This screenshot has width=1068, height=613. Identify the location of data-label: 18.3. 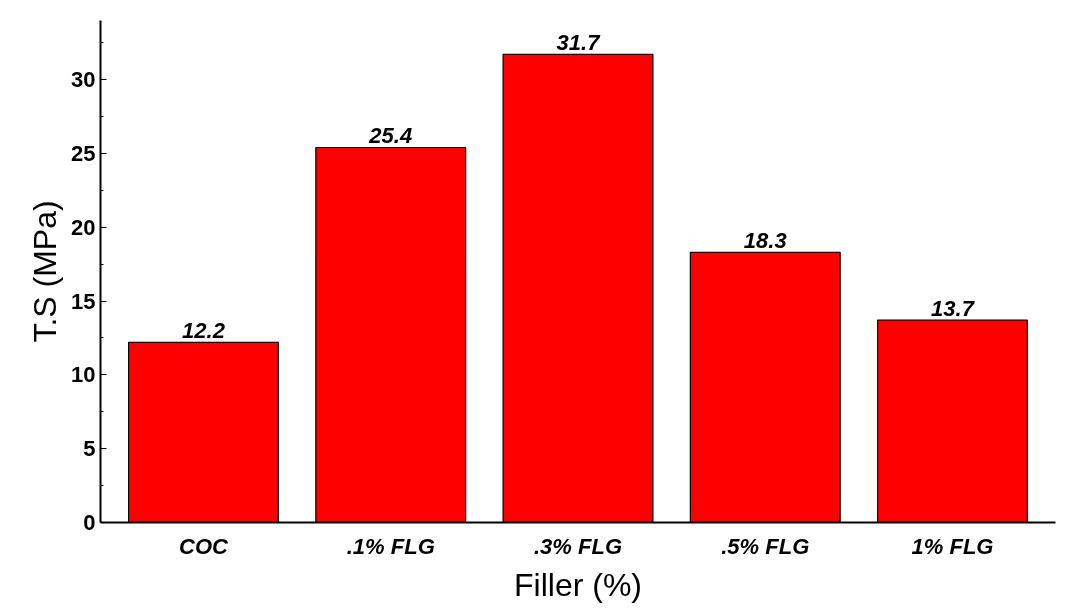
(765, 241).